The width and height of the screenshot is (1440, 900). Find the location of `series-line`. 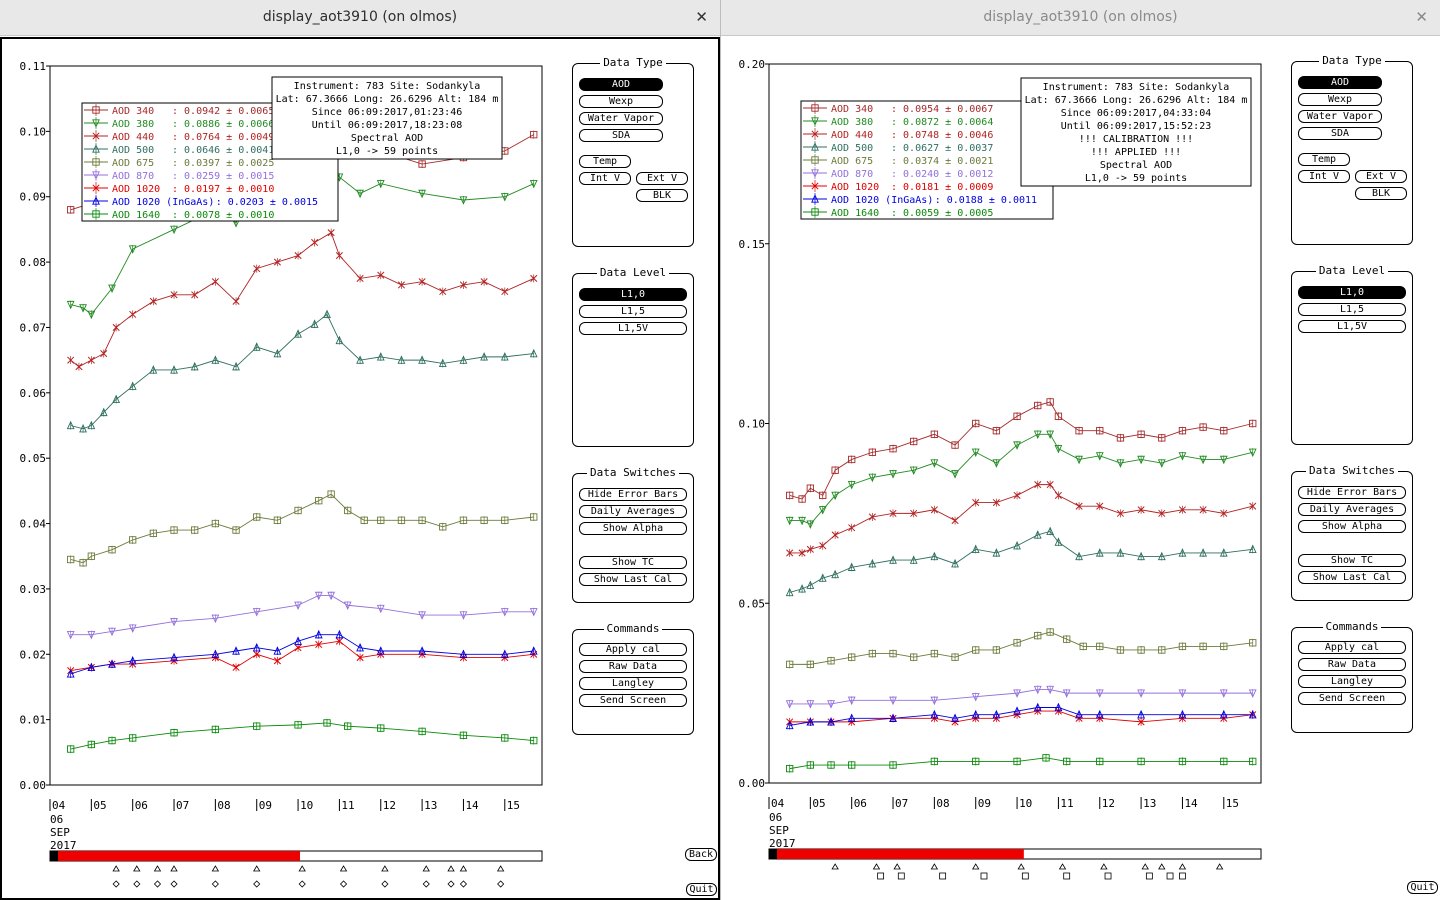

series-line is located at coordinates (1021, 716).